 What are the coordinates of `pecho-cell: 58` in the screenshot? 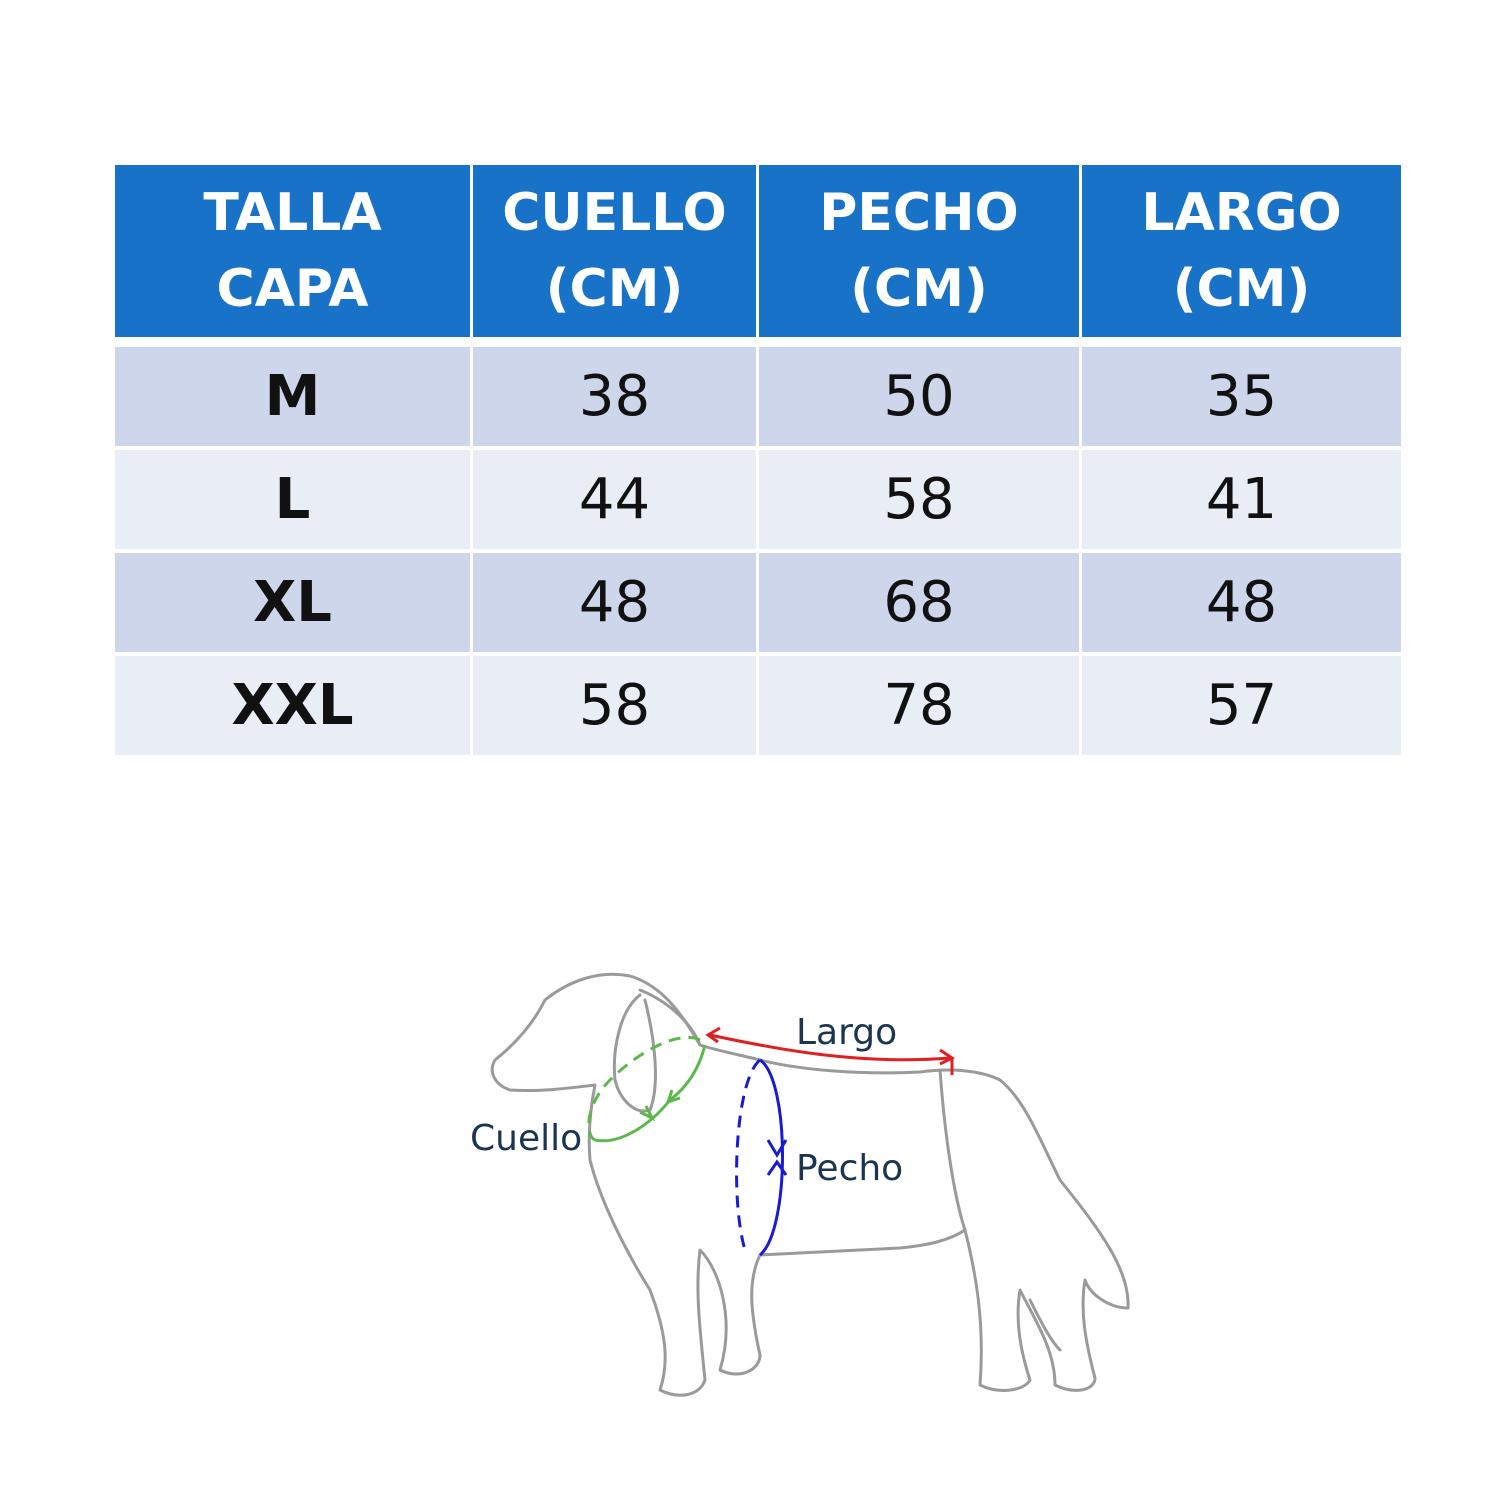 It's located at (919, 499).